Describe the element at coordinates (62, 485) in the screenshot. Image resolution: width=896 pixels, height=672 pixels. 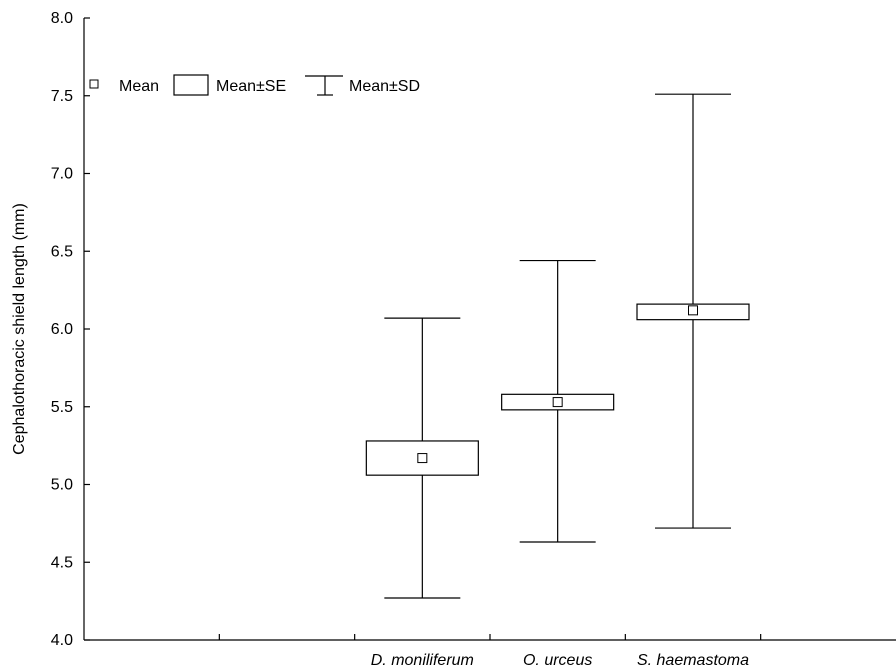
I see `y-tick-label: 5.0` at that location.